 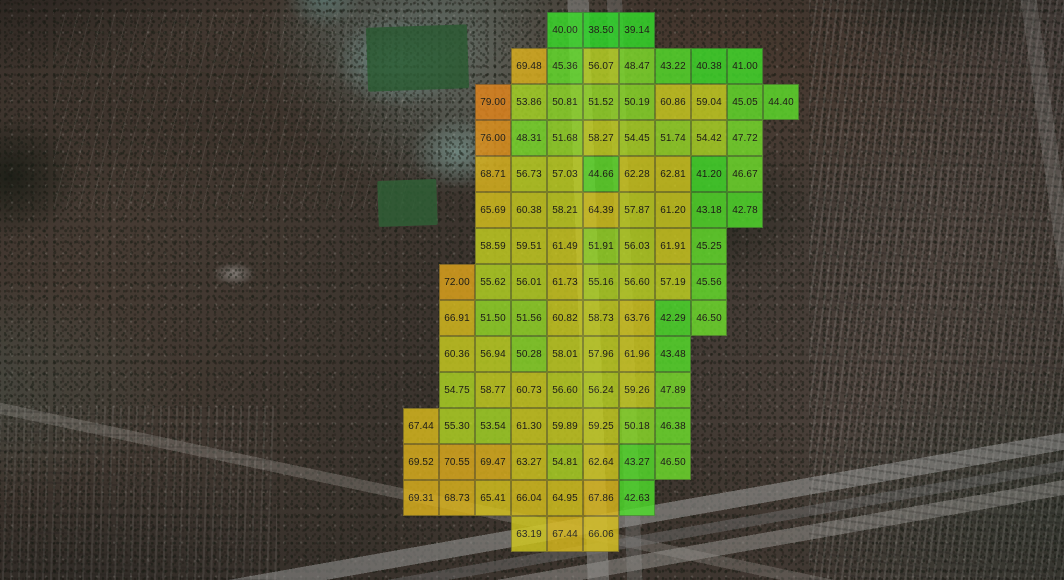 I want to click on heatmap-cell: 57.87, so click(x=637, y=210).